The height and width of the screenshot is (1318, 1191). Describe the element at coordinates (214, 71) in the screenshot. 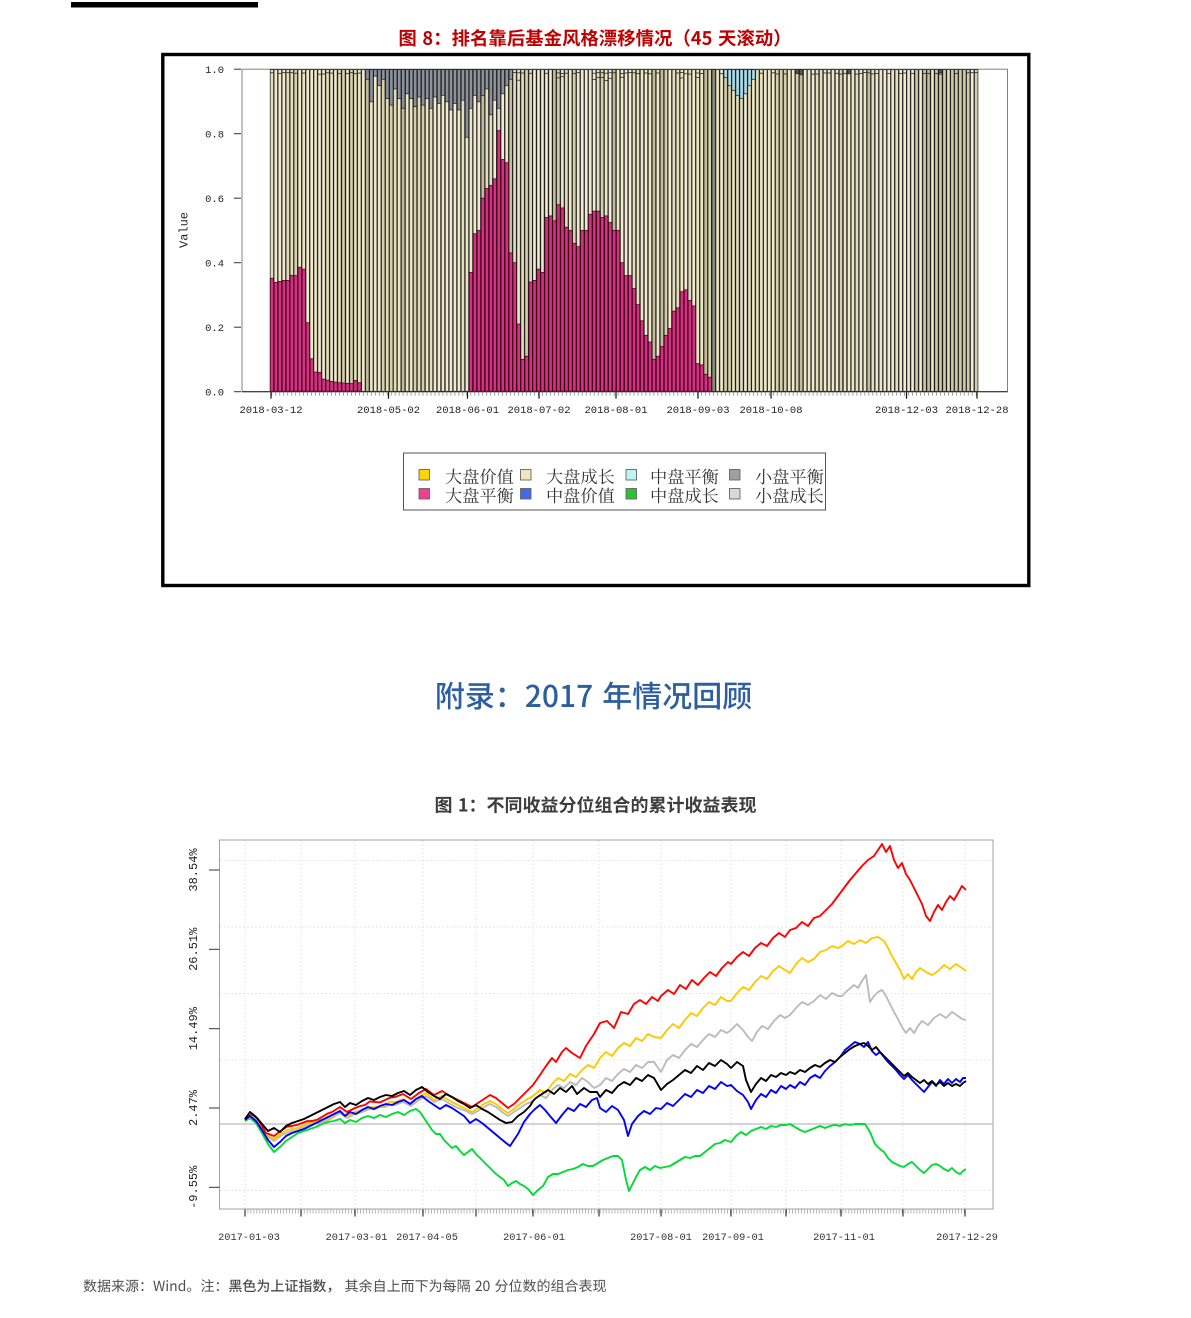

I see `svg-text: 1.0` at that location.